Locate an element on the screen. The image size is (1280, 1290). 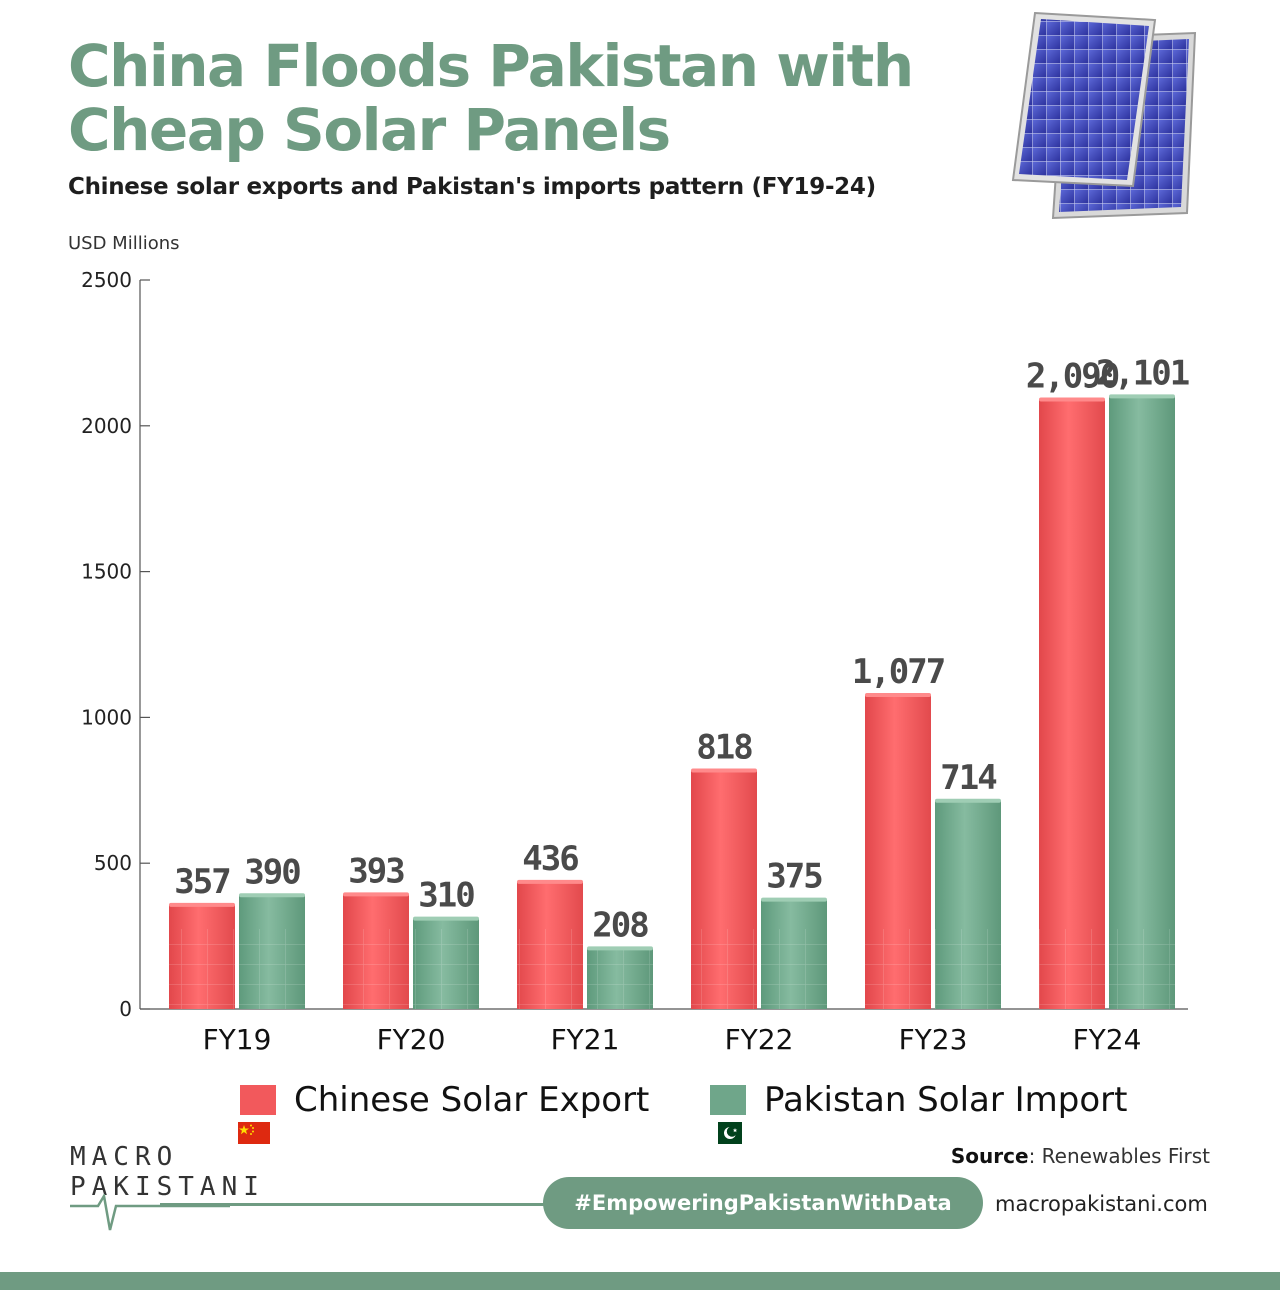
bar-cap-chinese-fy24 is located at coordinates (1072, 399).